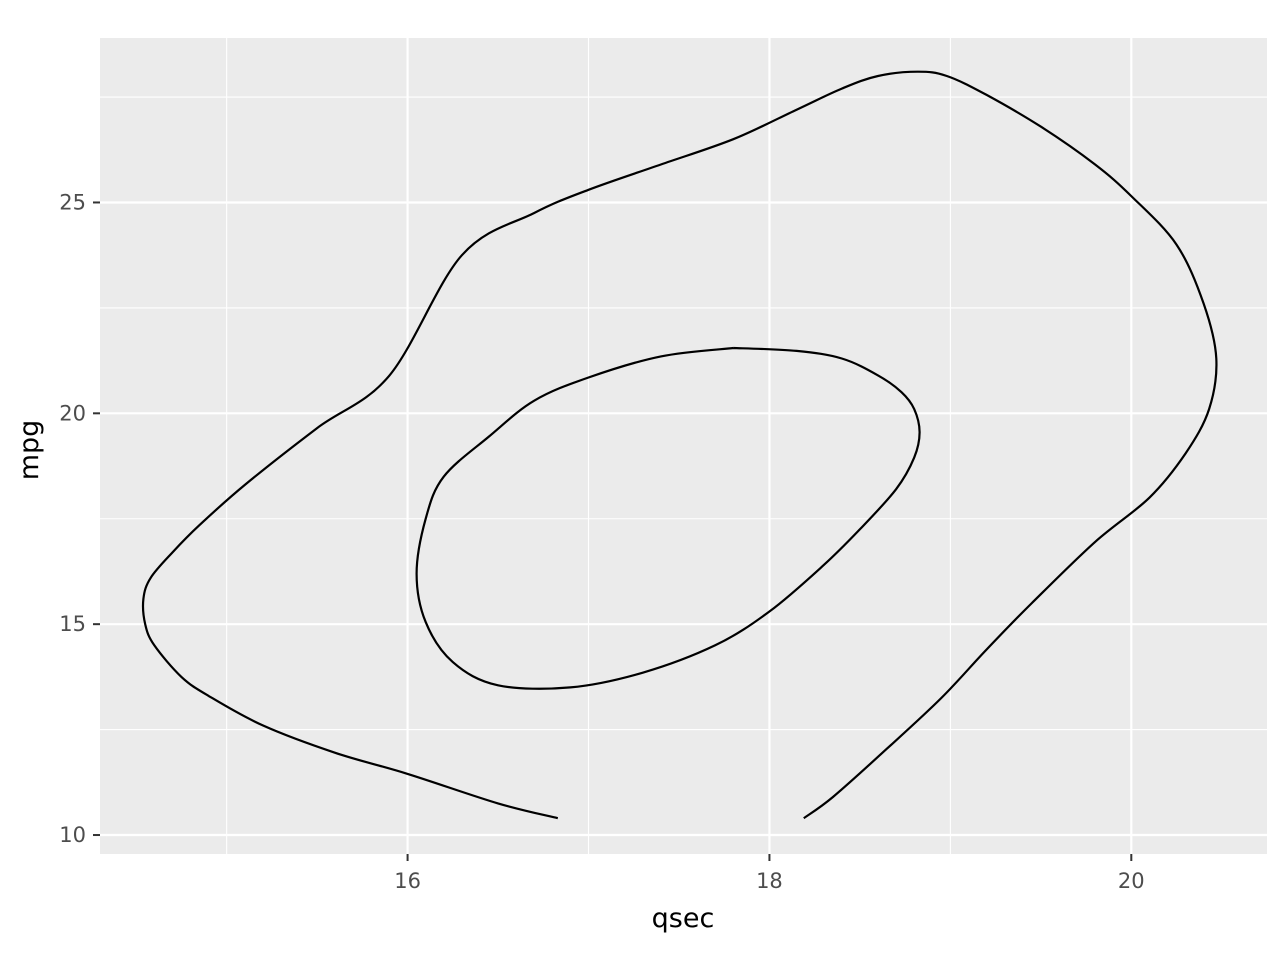 The image size is (1280, 960). What do you see at coordinates (29, 450) in the screenshot?
I see `y-axis-title: mpg` at bounding box center [29, 450].